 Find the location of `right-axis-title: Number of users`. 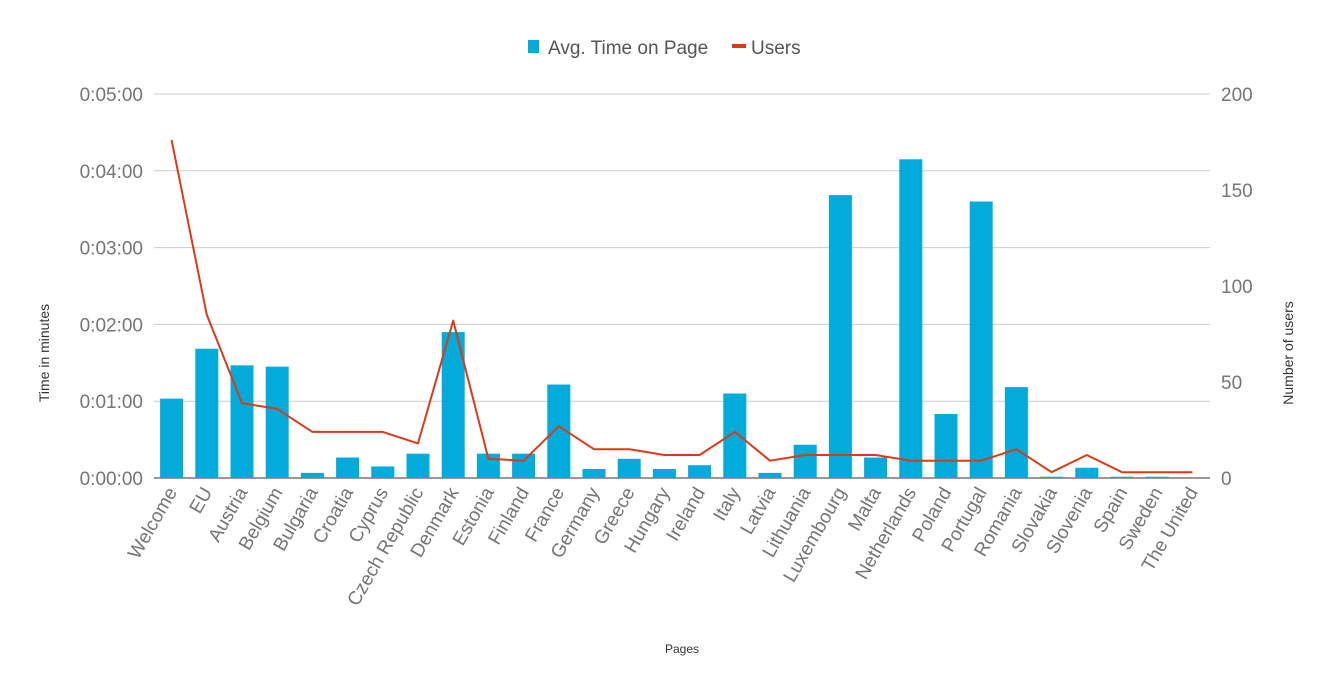

right-axis-title: Number of users is located at coordinates (1288, 352).